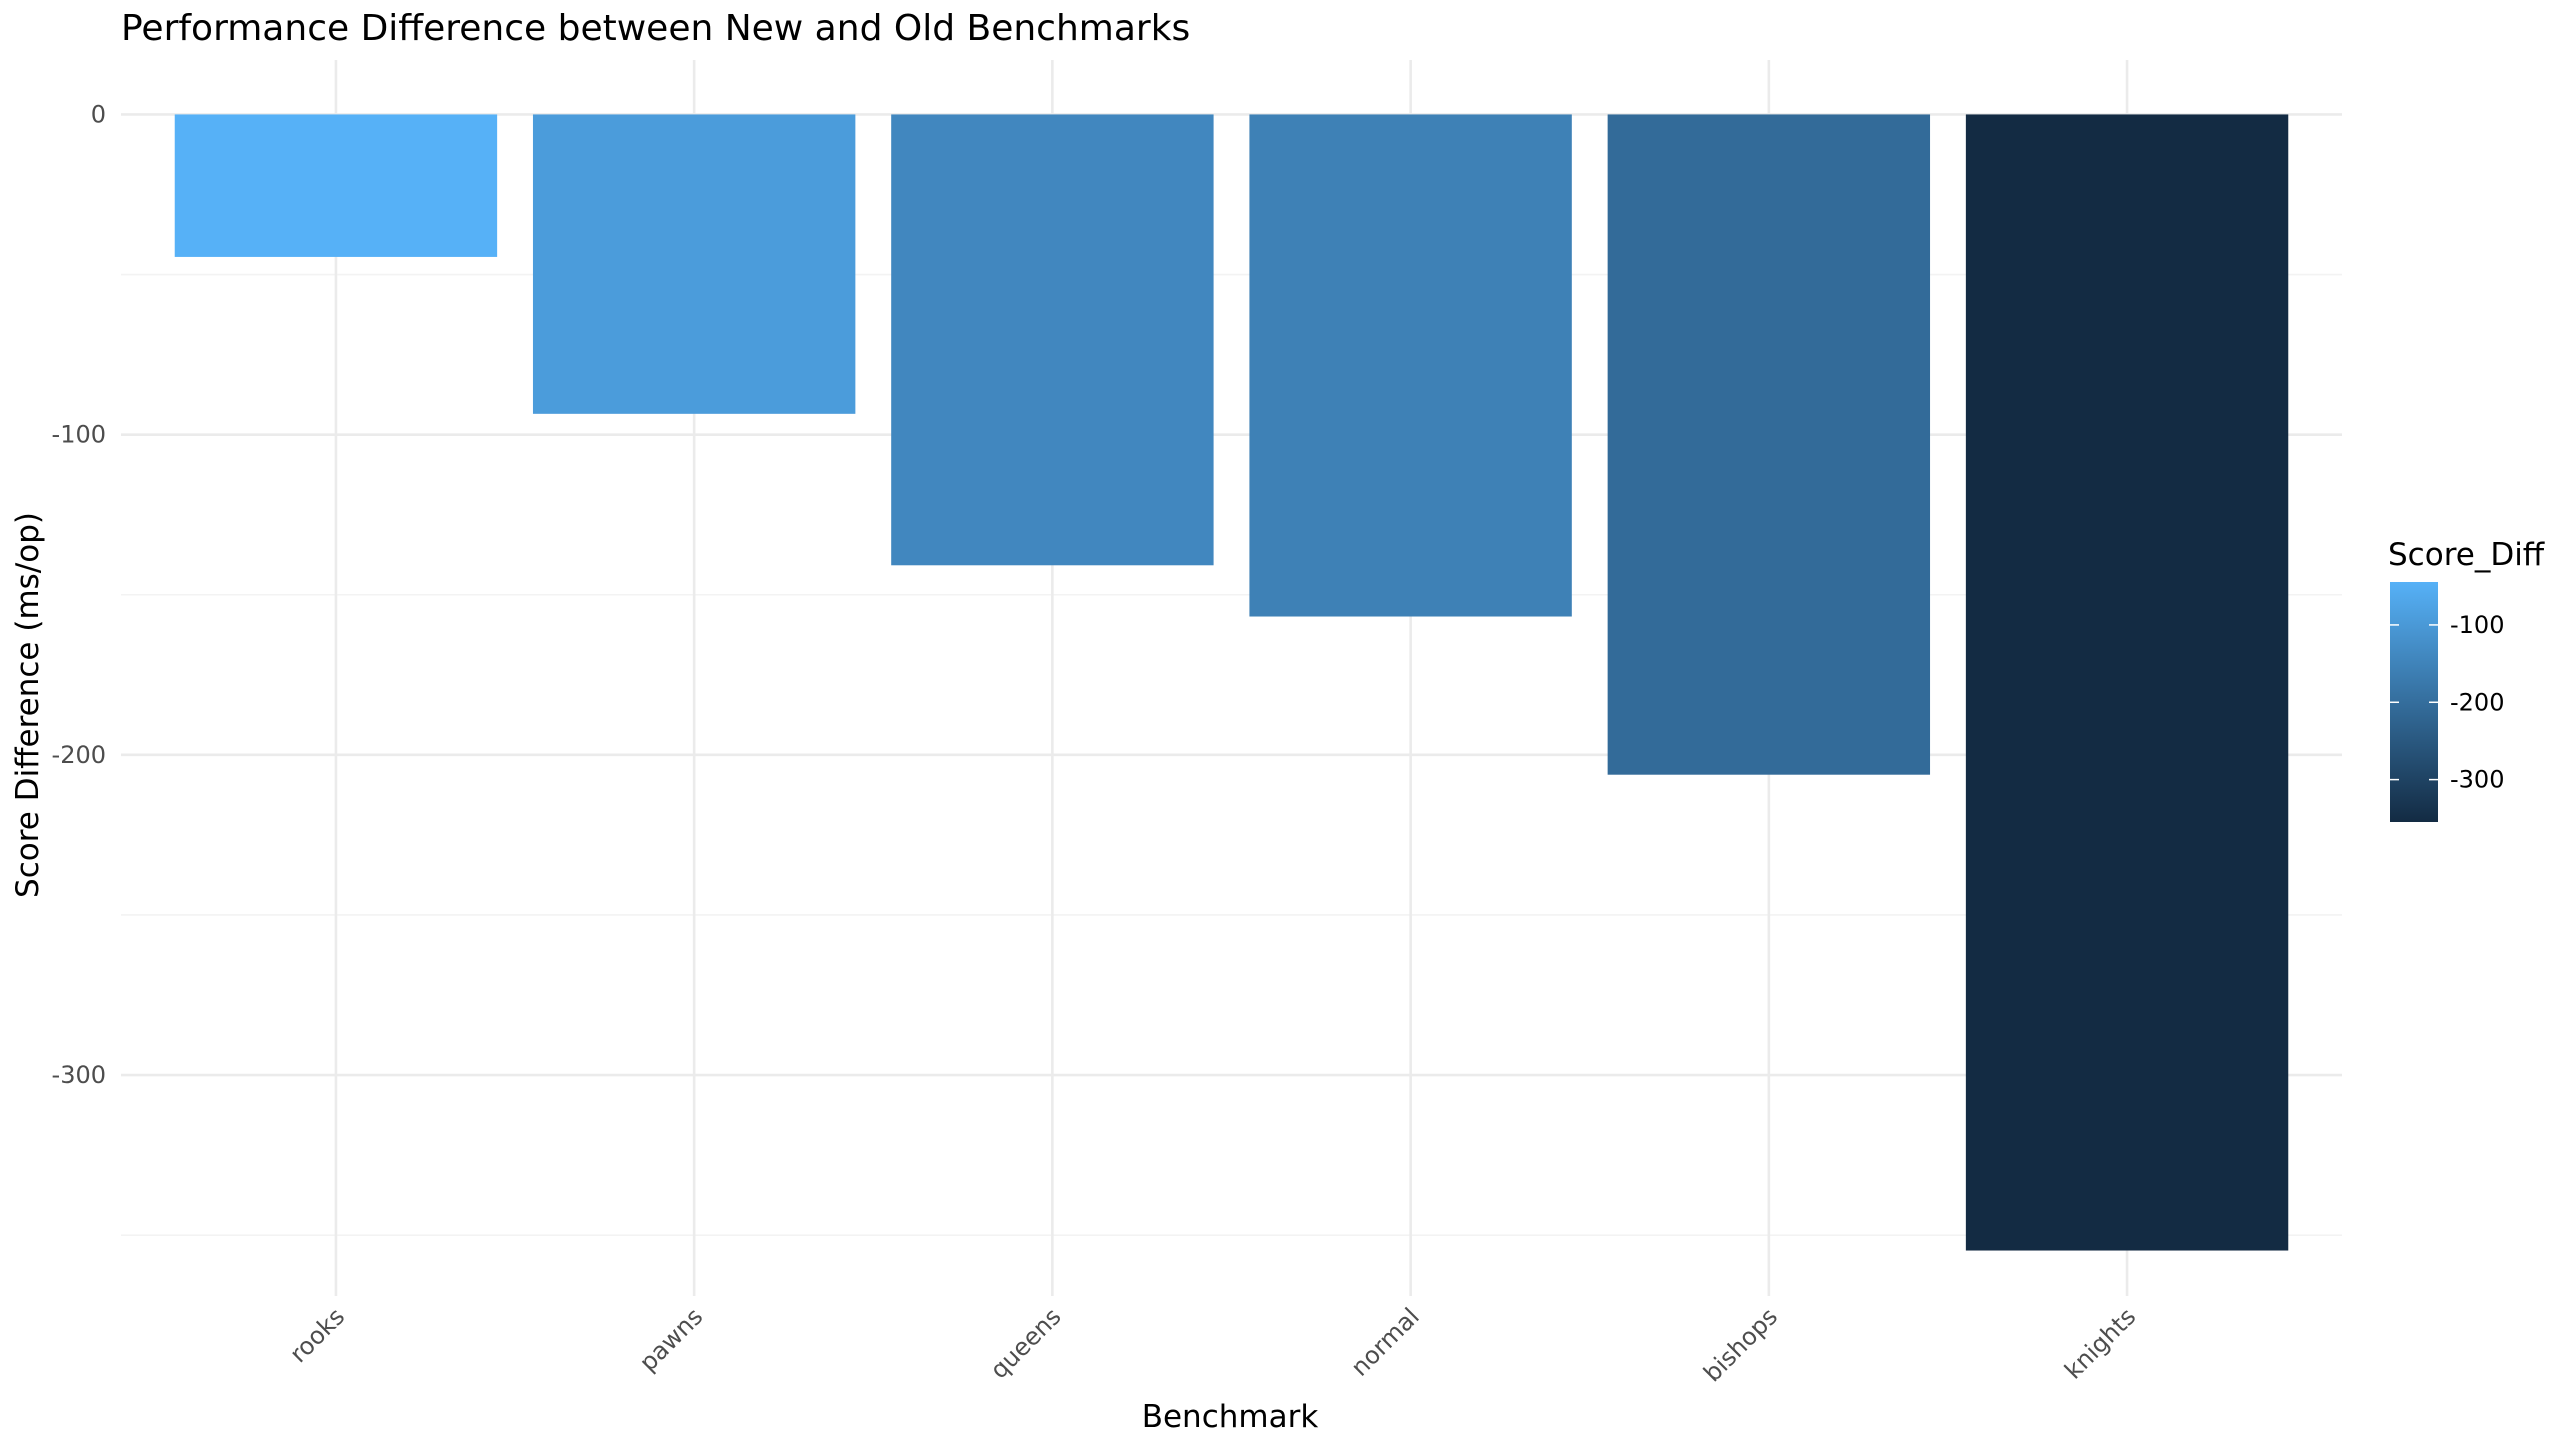 Image resolution: width=2560 pixels, height=1440 pixels. Describe the element at coordinates (28, 705) in the screenshot. I see `y-axis-title: Score Difference (ms/op)` at that location.